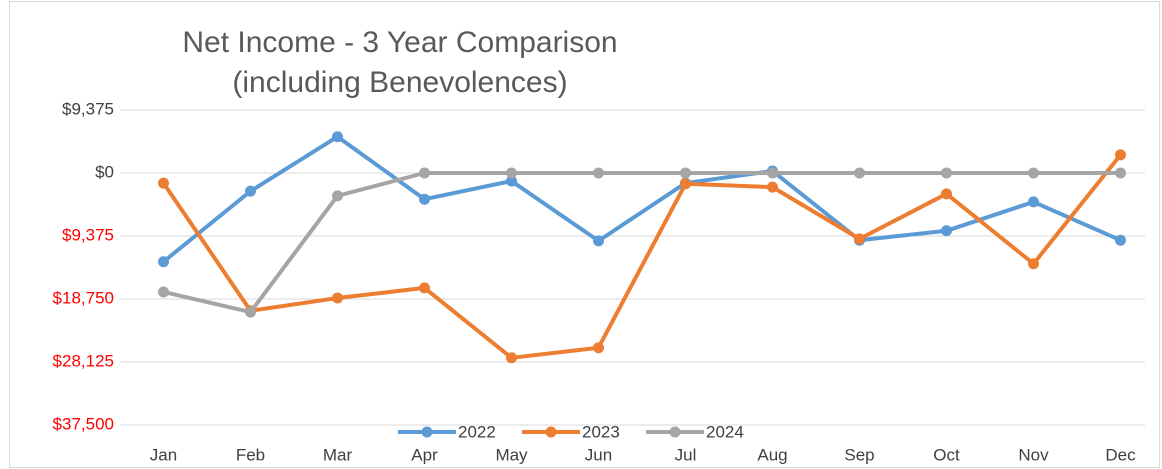  I want to click on x-tick-label: Apr, so click(424, 454).